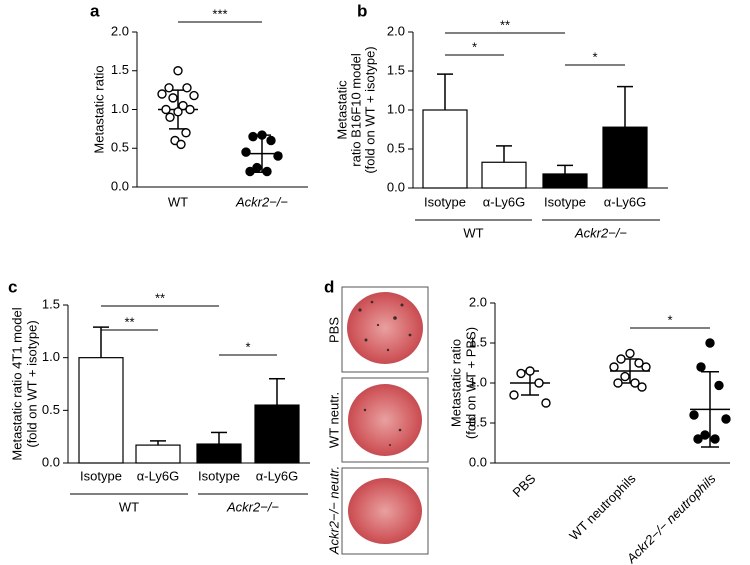  What do you see at coordinates (12, 286) in the screenshot?
I see `panel-label: c` at bounding box center [12, 286].